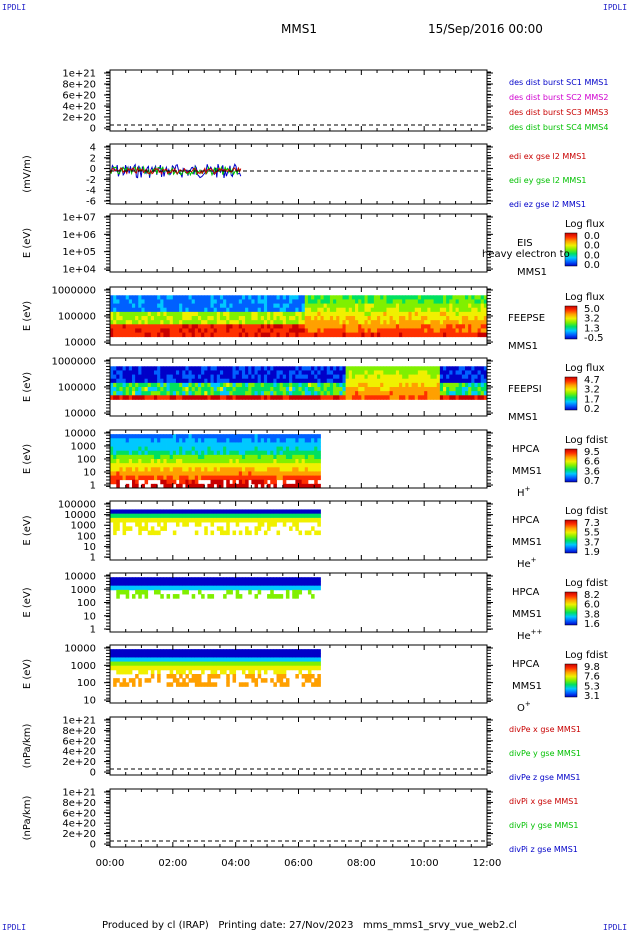 The width and height of the screenshot is (630, 934). Describe the element at coordinates (592, 409) in the screenshot. I see `colorbar-tick: 0.2` at that location.